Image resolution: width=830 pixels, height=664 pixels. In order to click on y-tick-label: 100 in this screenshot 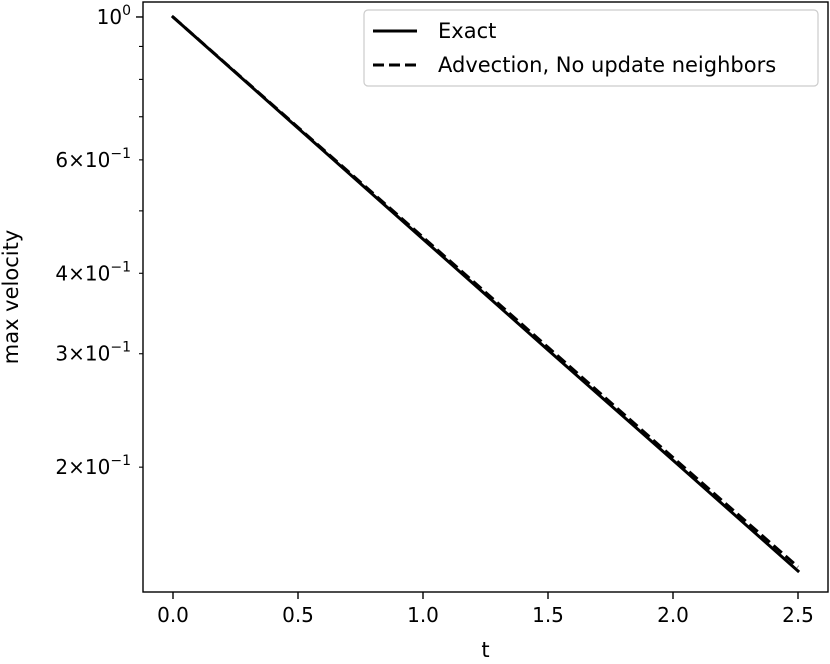, I will do `click(114, 16)`.